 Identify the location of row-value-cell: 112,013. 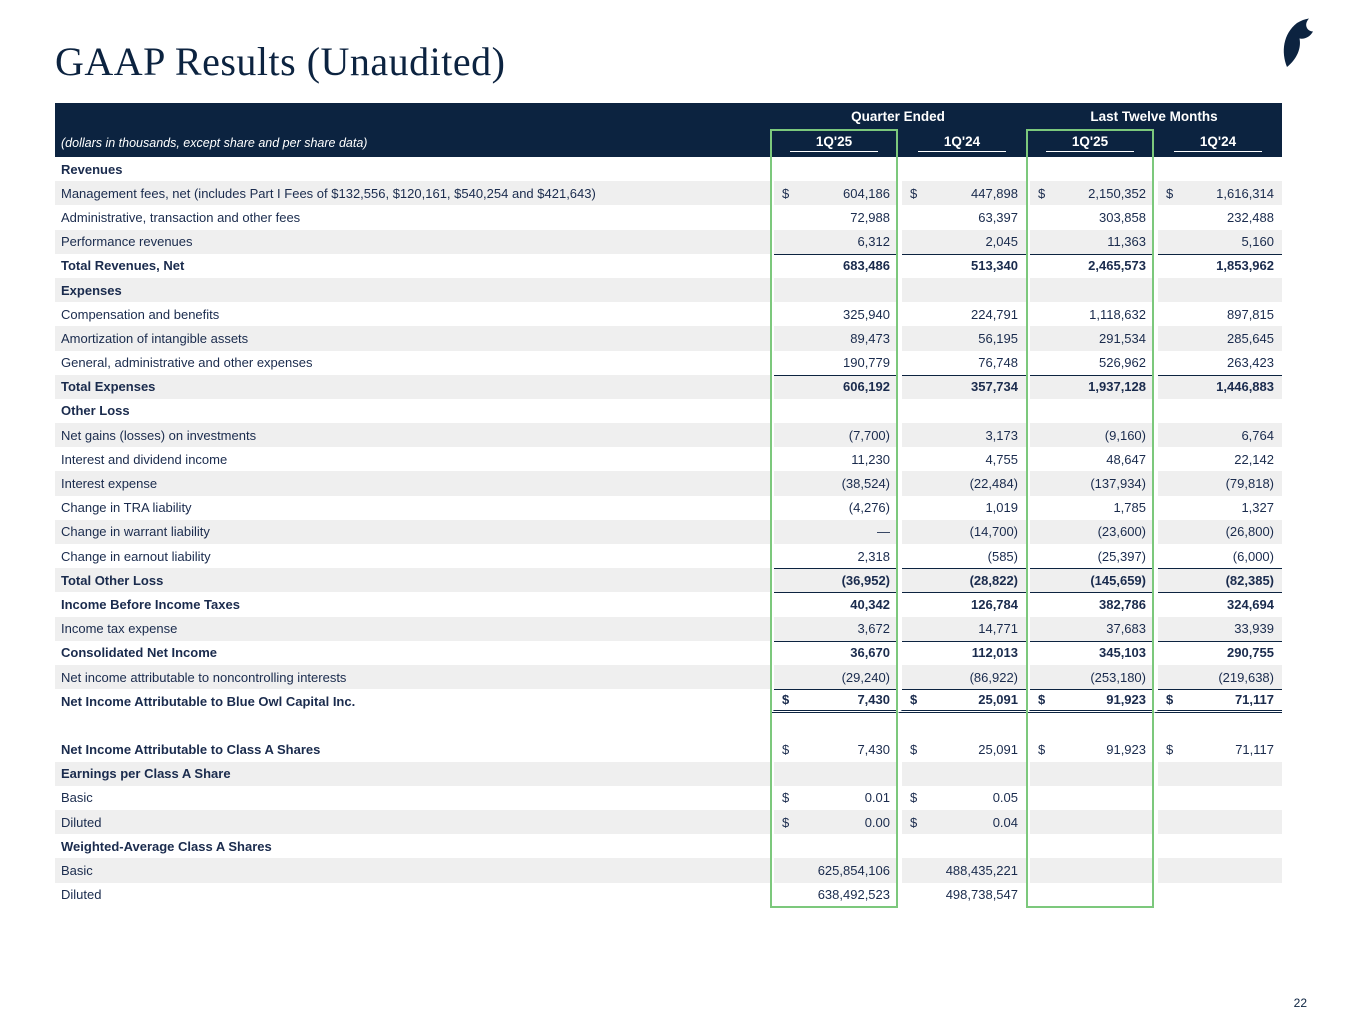
(962, 652).